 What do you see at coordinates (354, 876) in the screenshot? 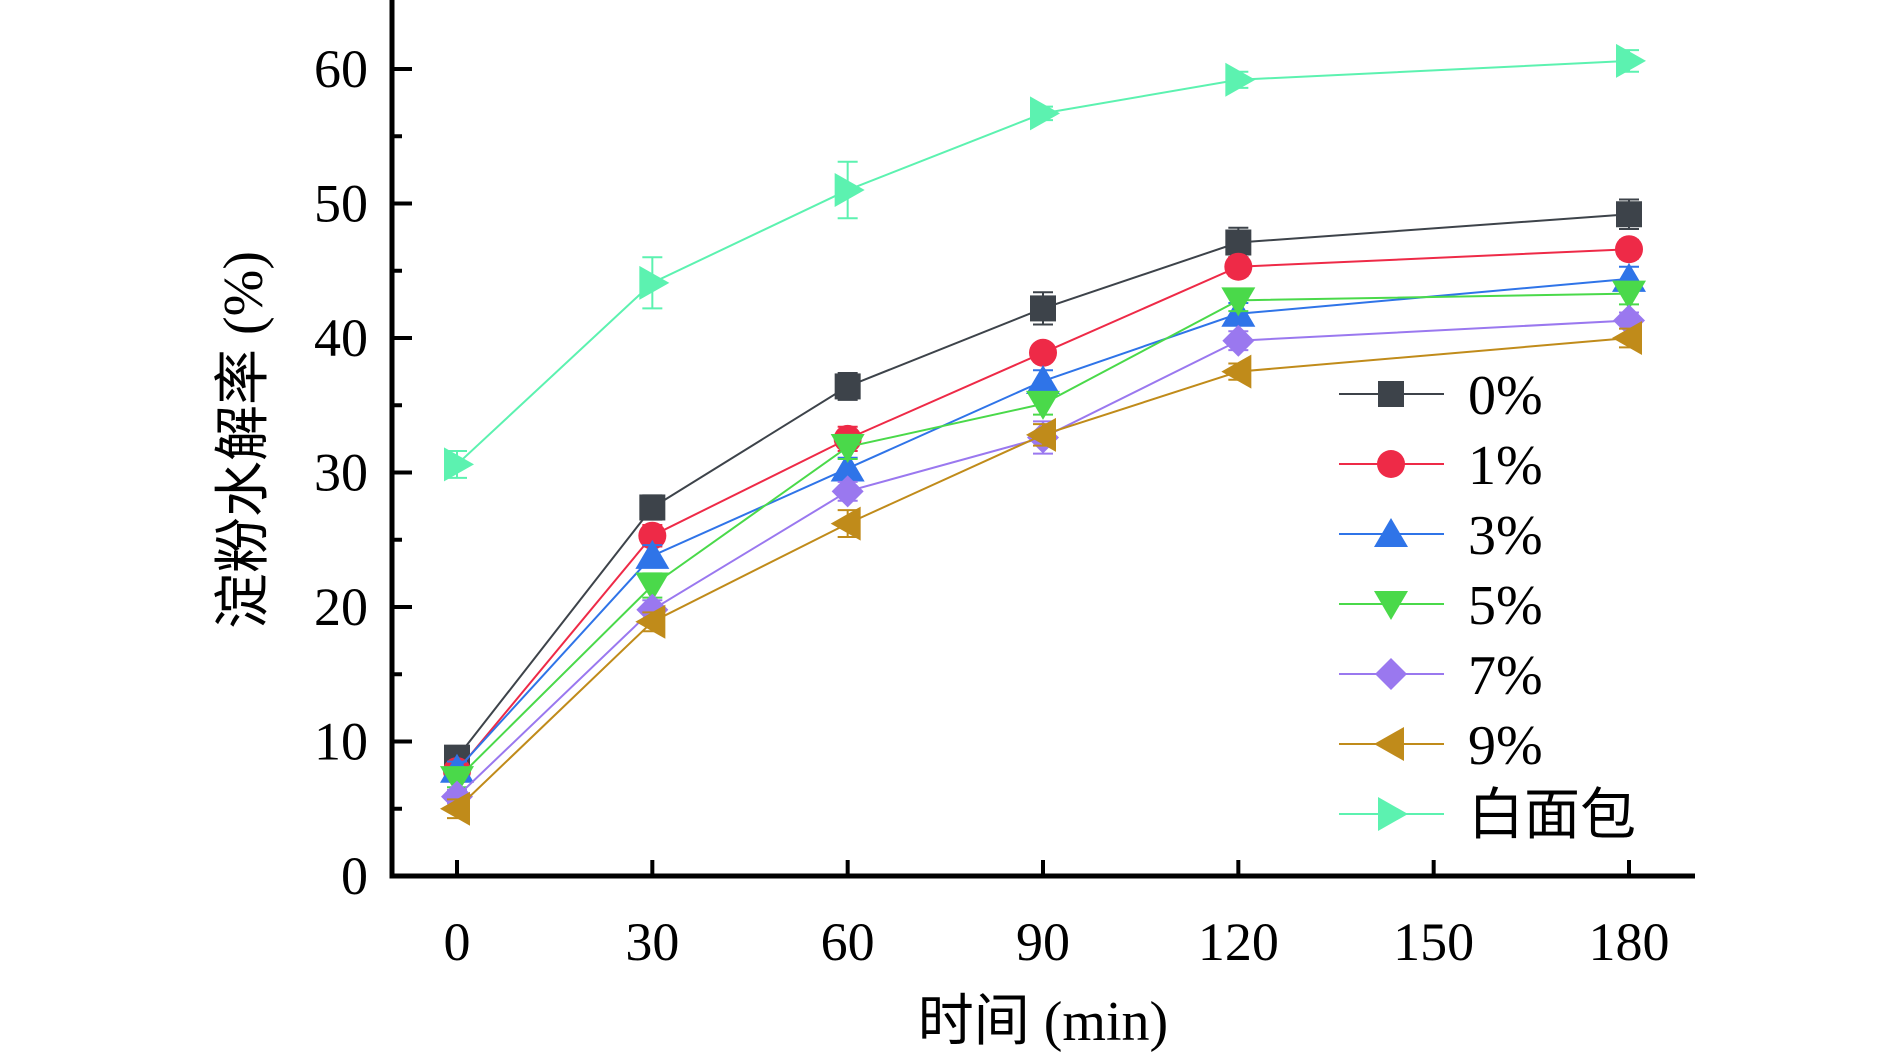
I see `y-tick-label: 0` at bounding box center [354, 876].